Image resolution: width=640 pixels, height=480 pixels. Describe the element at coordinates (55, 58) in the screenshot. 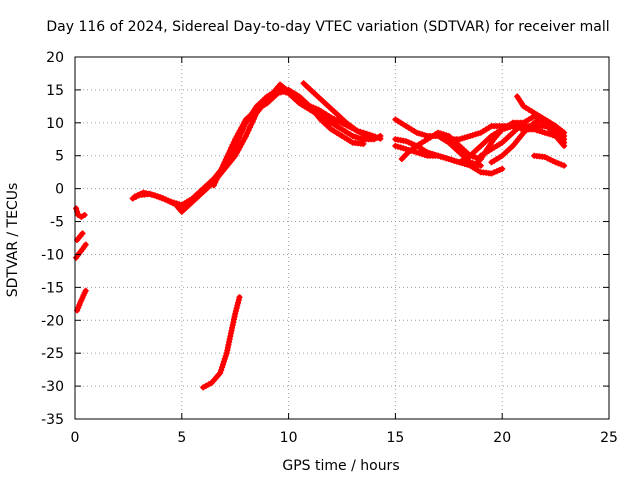

I see `y-tick-label: 20` at that location.